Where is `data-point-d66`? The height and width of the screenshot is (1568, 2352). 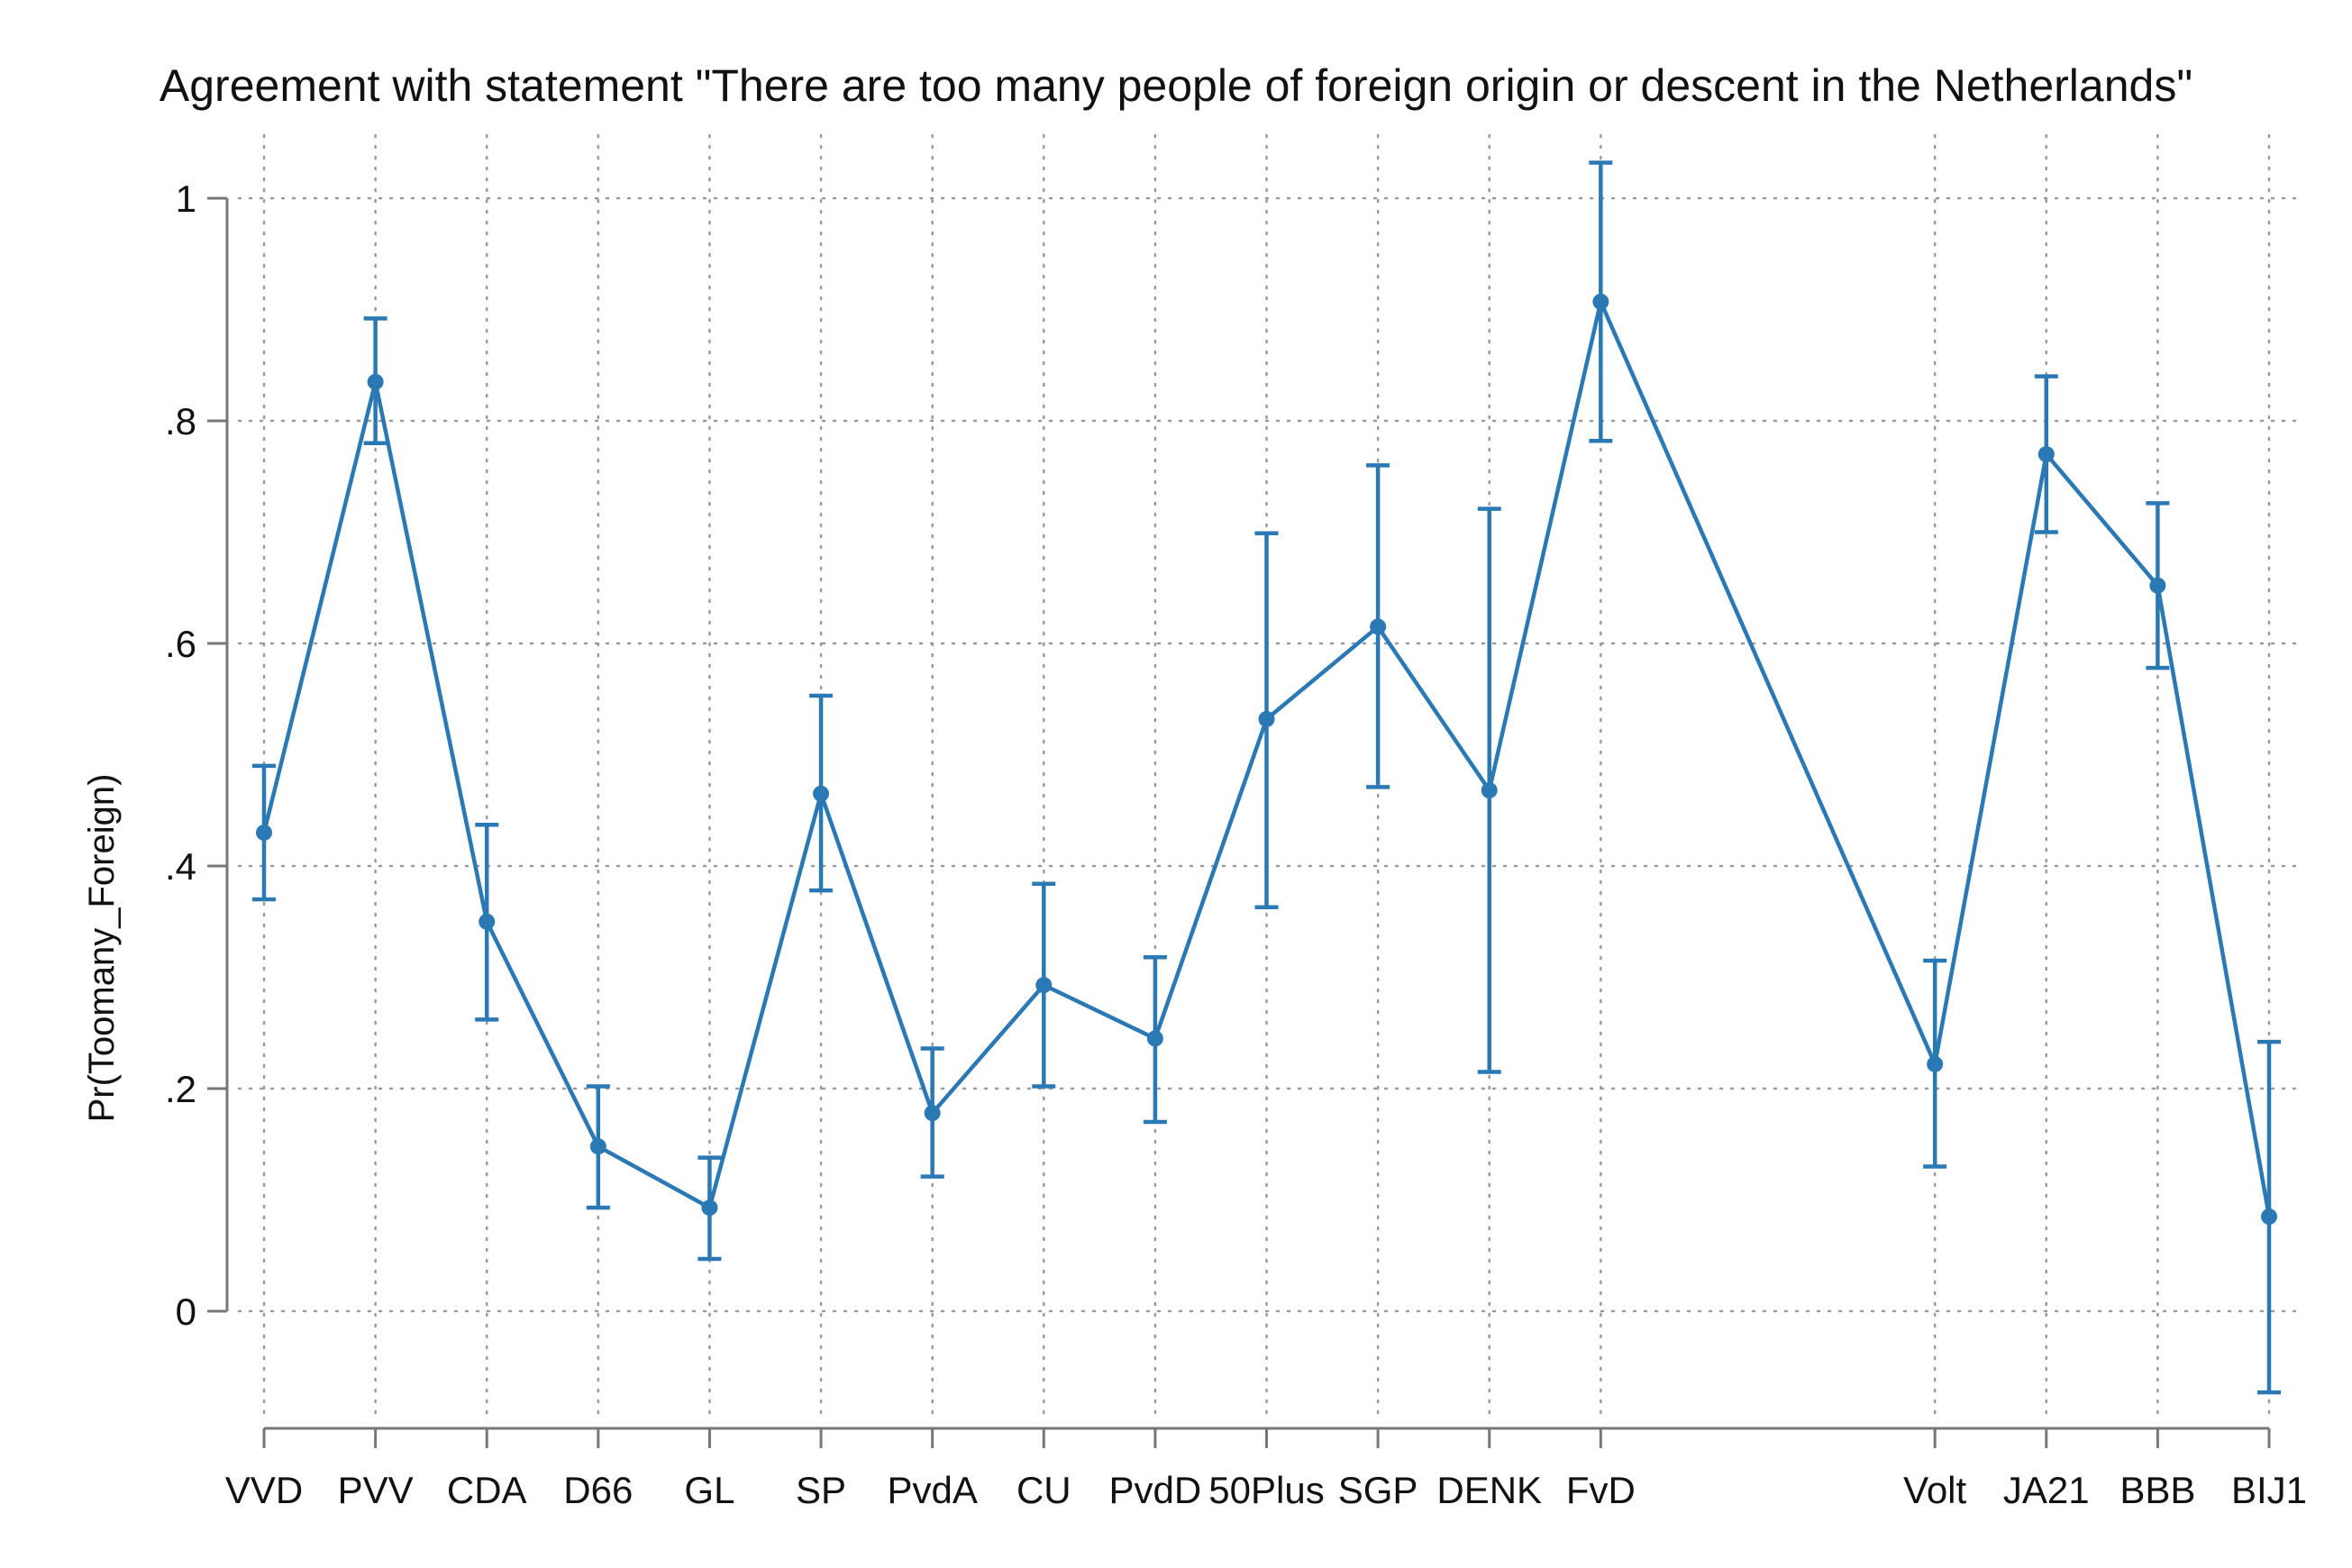
data-point-d66 is located at coordinates (597, 1146).